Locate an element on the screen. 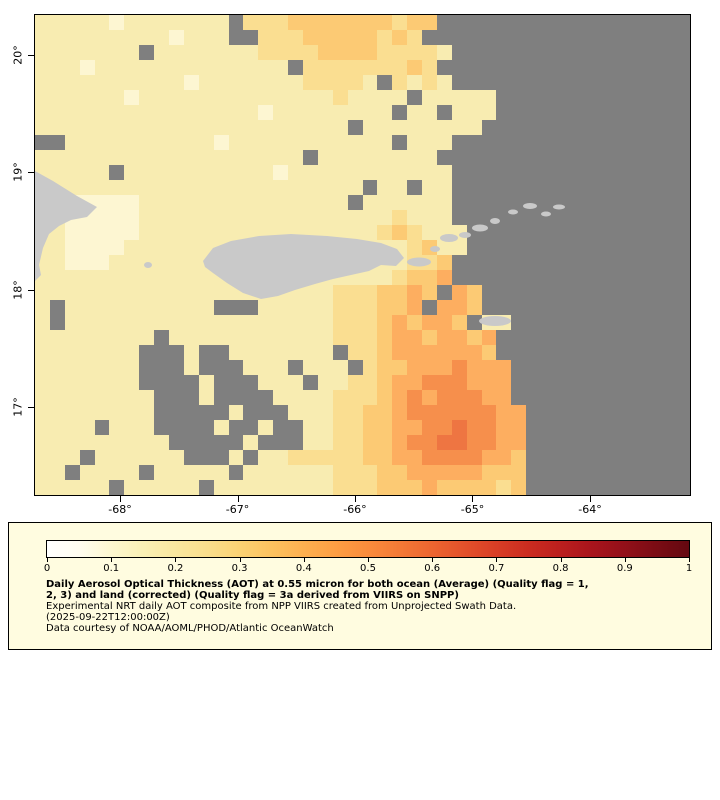  lat-tick-label: 20° is located at coordinates (18, 55).